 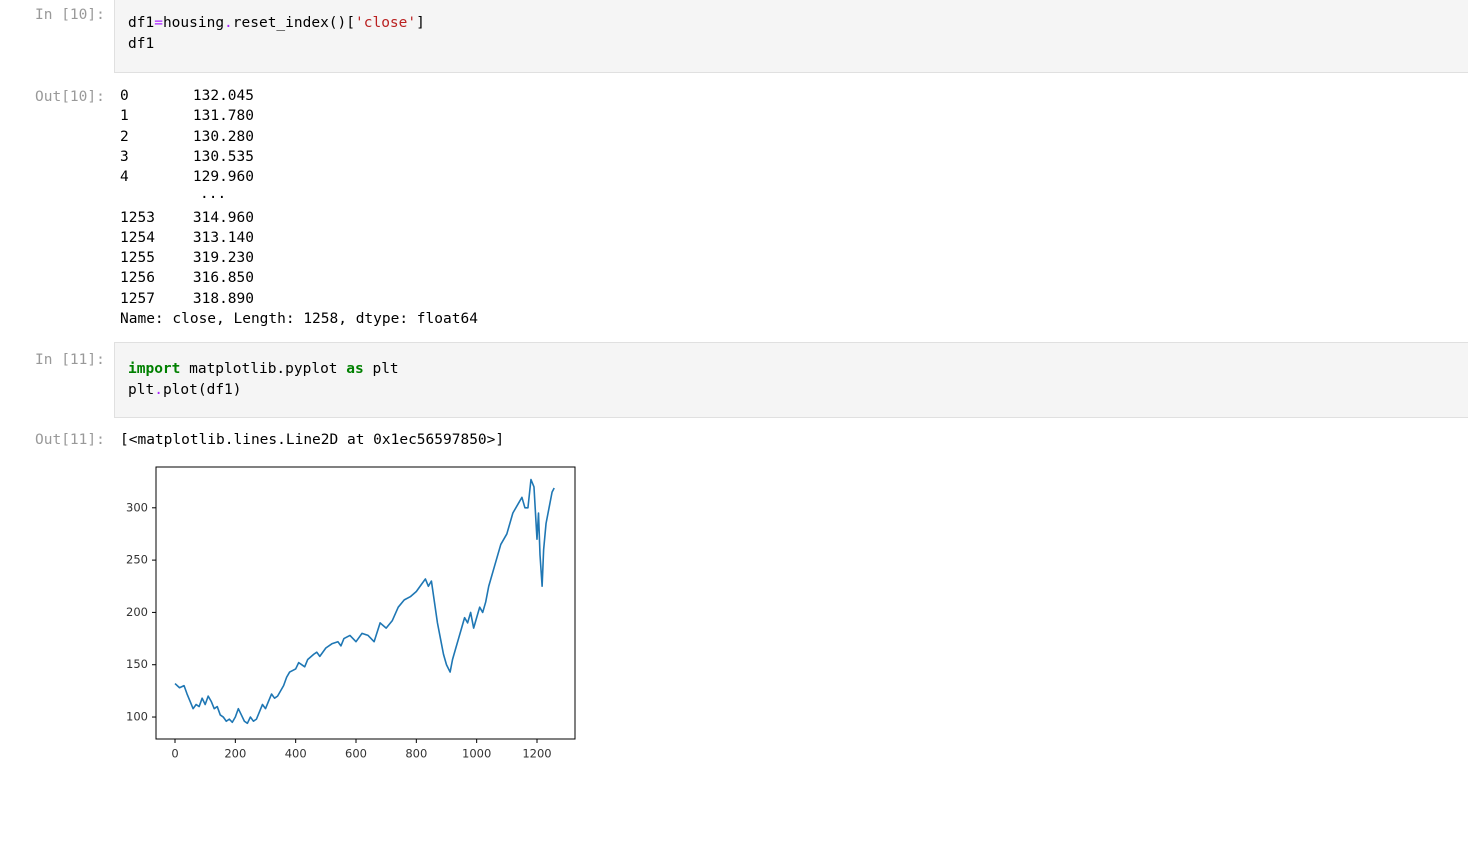 I want to click on row-value: 313.140, so click(x=223, y=237).